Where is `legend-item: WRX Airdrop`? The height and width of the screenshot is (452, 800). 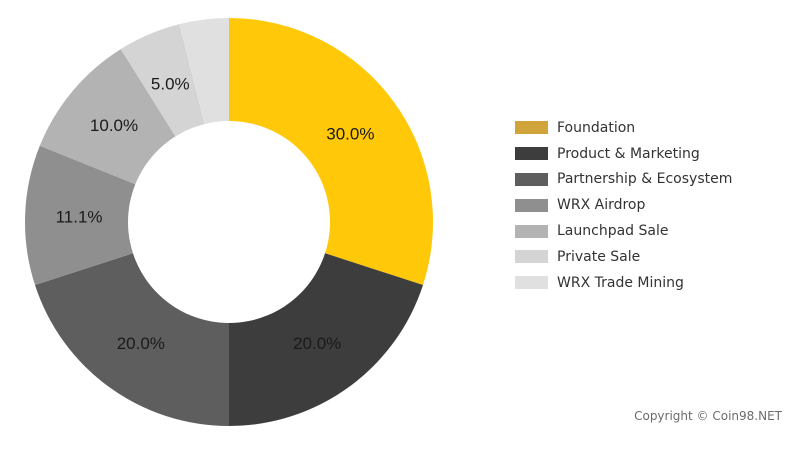 legend-item: WRX Airdrop is located at coordinates (623, 205).